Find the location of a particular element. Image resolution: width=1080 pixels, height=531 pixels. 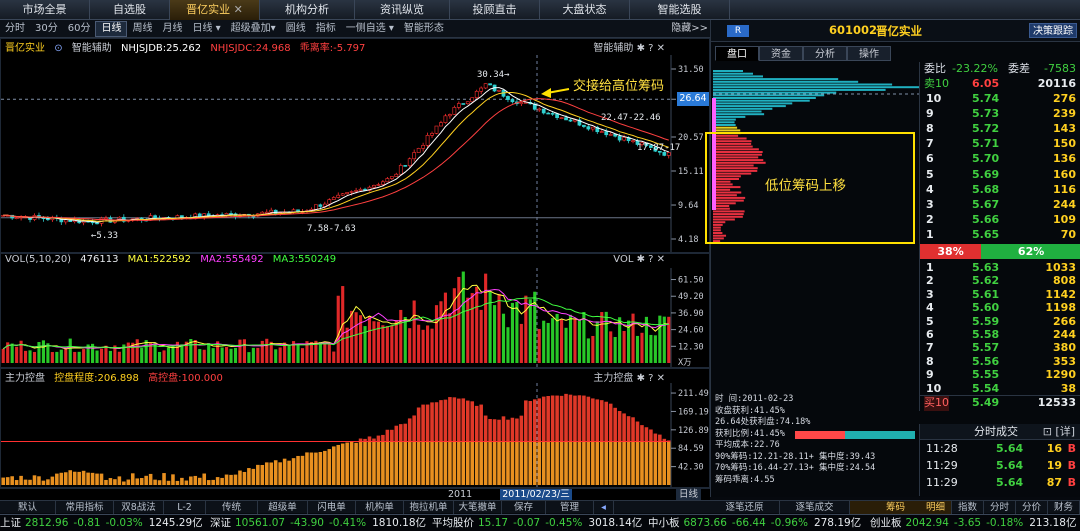

level-volume: 116 is located at coordinates (1064, 189).